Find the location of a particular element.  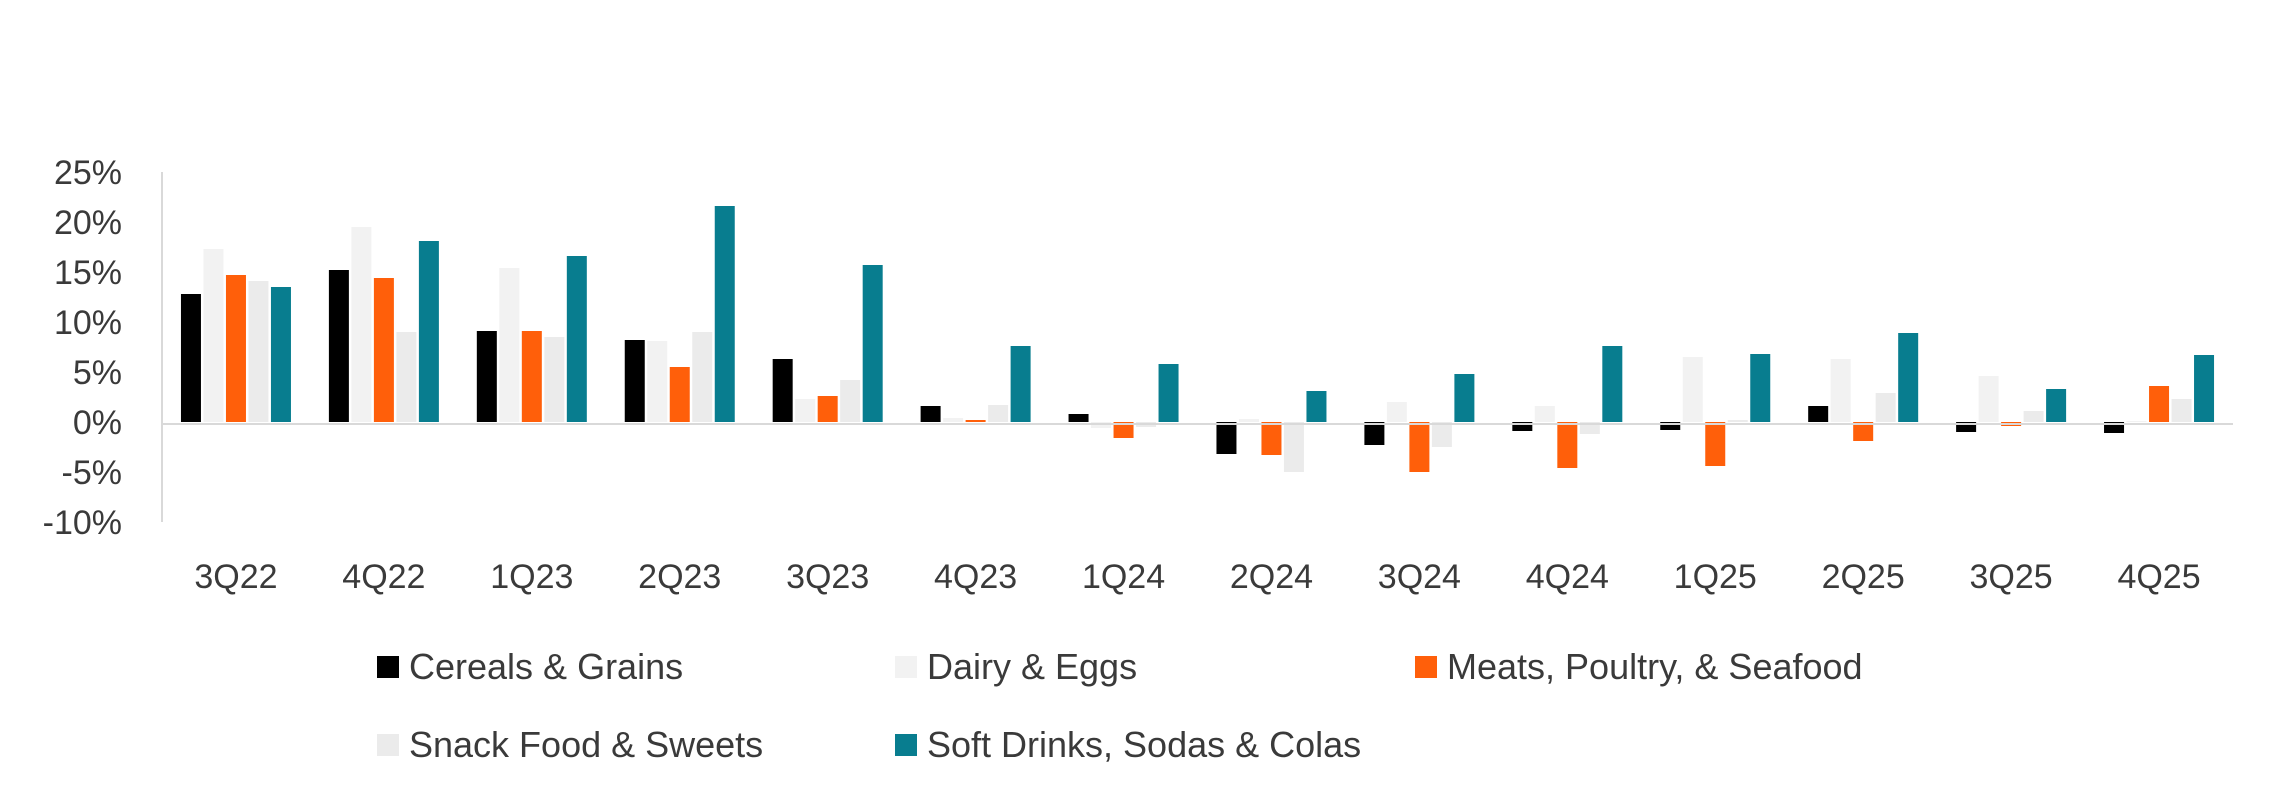

y-tick-label: 0% is located at coordinates (97, 423).